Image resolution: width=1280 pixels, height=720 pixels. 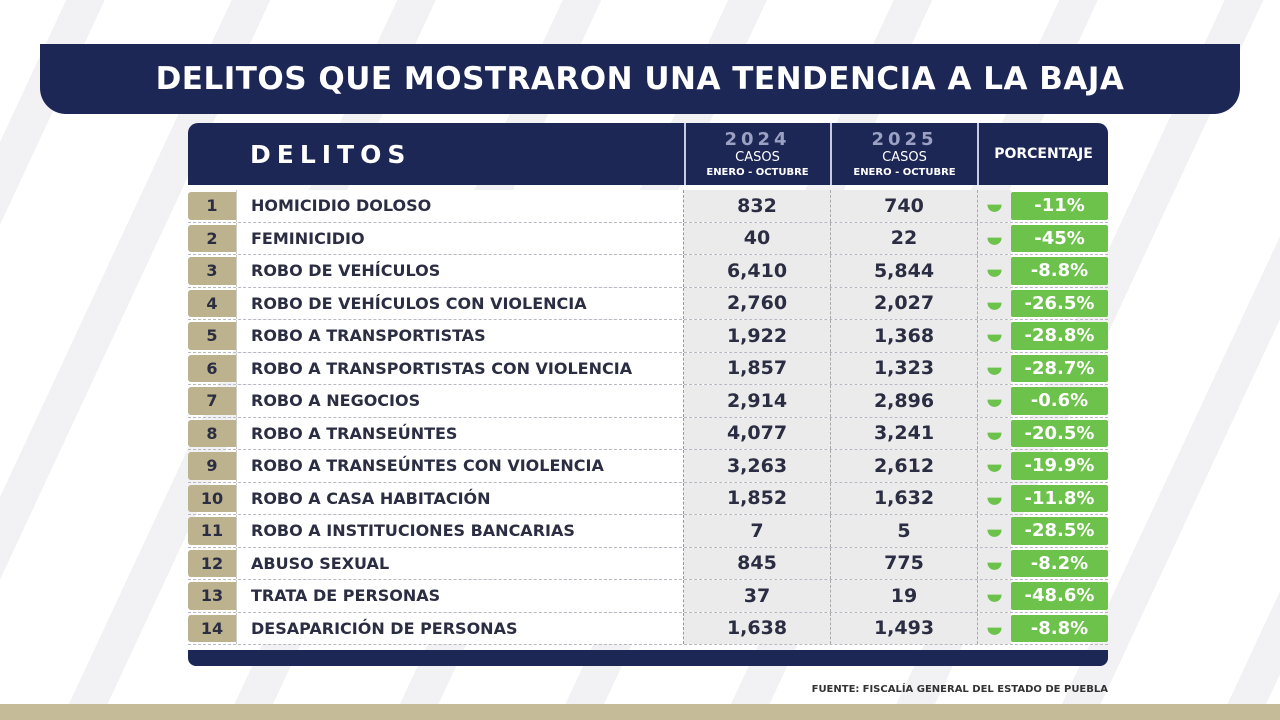 What do you see at coordinates (460, 238) in the screenshot?
I see `crime-name: FEMINICIDIO` at bounding box center [460, 238].